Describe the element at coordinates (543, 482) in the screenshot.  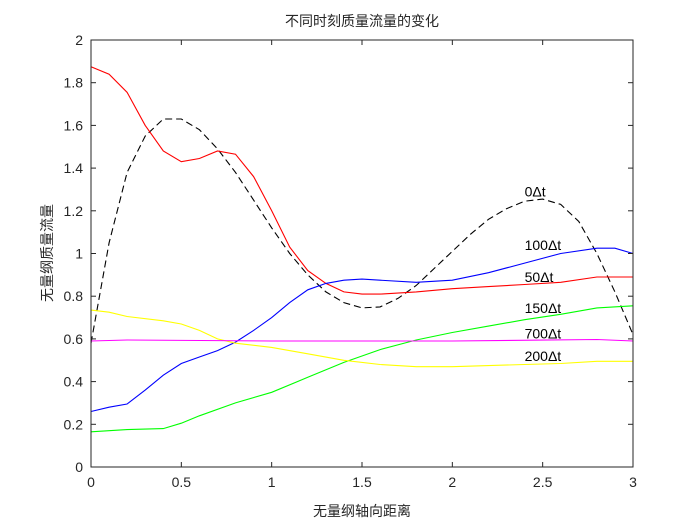
I see `x-tick-label: 2.5` at that location.